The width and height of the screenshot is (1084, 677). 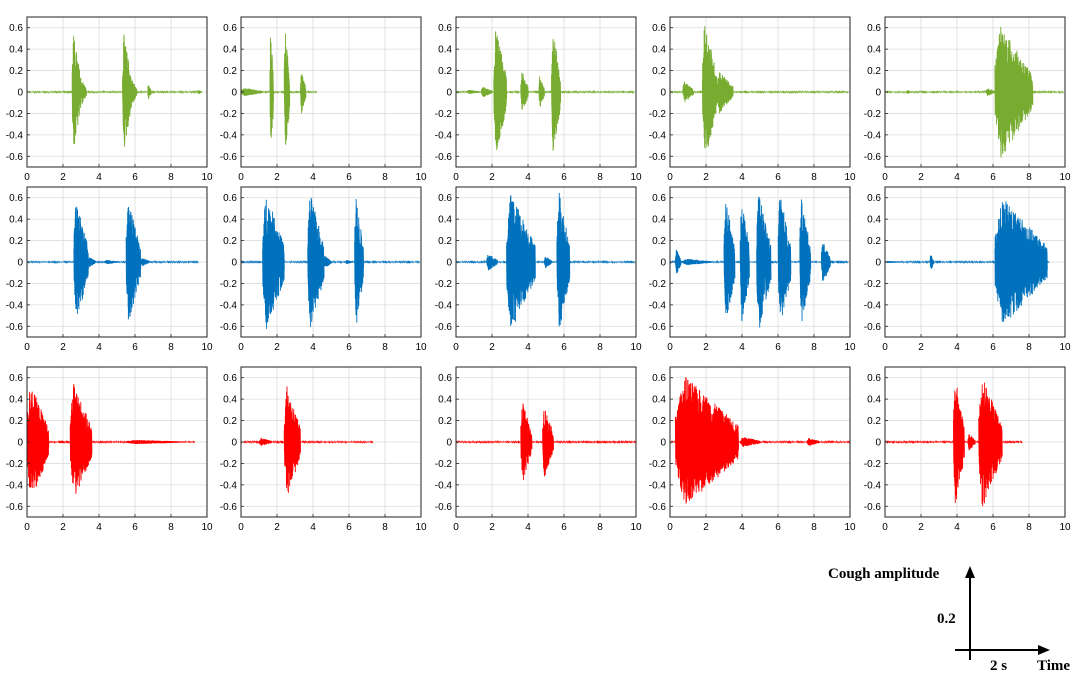 What do you see at coordinates (884, 574) in the screenshot?
I see `scale-y-label: Cough amplitude` at bounding box center [884, 574].